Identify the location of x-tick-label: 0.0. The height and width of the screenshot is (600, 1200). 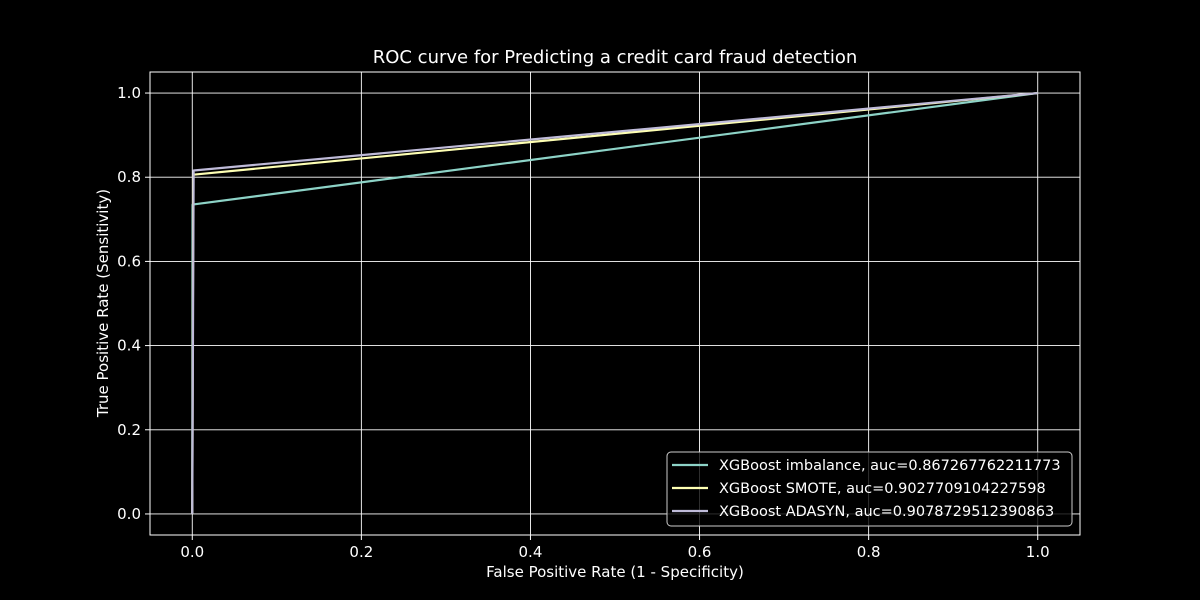
(192, 552).